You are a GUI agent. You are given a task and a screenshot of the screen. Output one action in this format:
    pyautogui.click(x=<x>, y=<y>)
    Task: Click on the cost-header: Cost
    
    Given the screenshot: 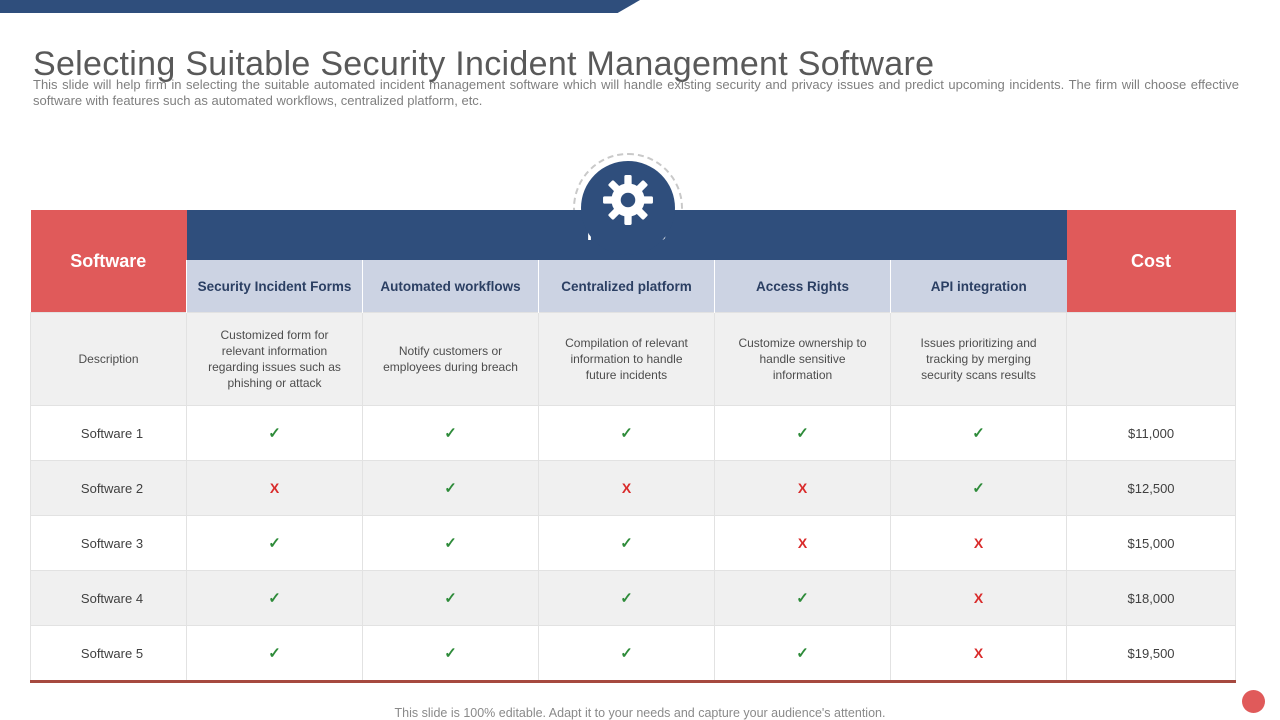 What is the action you would take?
    pyautogui.click(x=1151, y=261)
    